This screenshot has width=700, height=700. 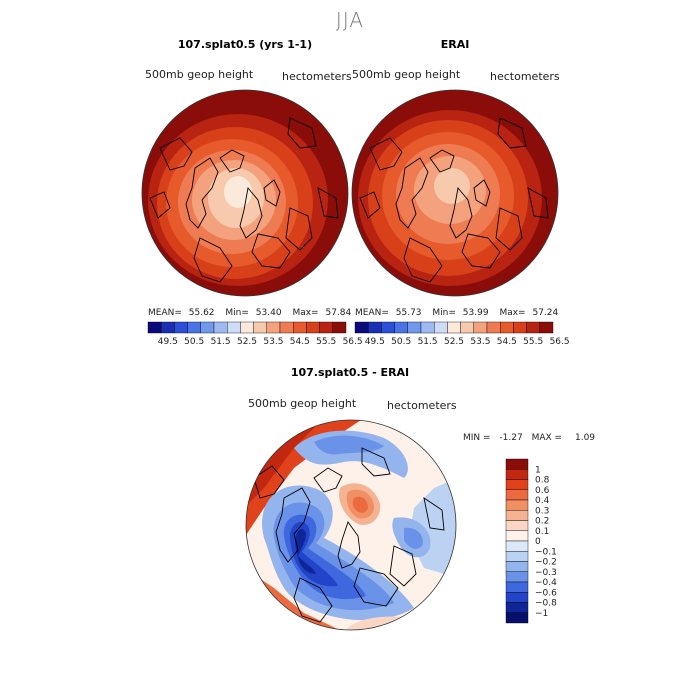 What do you see at coordinates (546, 593) in the screenshot?
I see `colorbar-3-tick-label: −0.6` at bounding box center [546, 593].